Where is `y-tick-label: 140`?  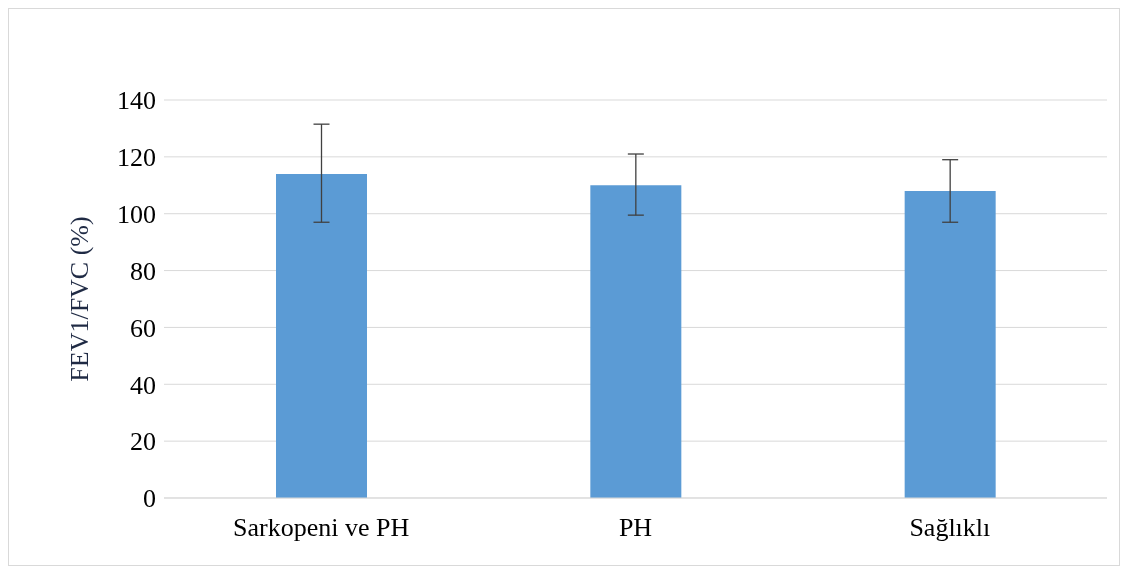
y-tick-label: 140 is located at coordinates (136, 101).